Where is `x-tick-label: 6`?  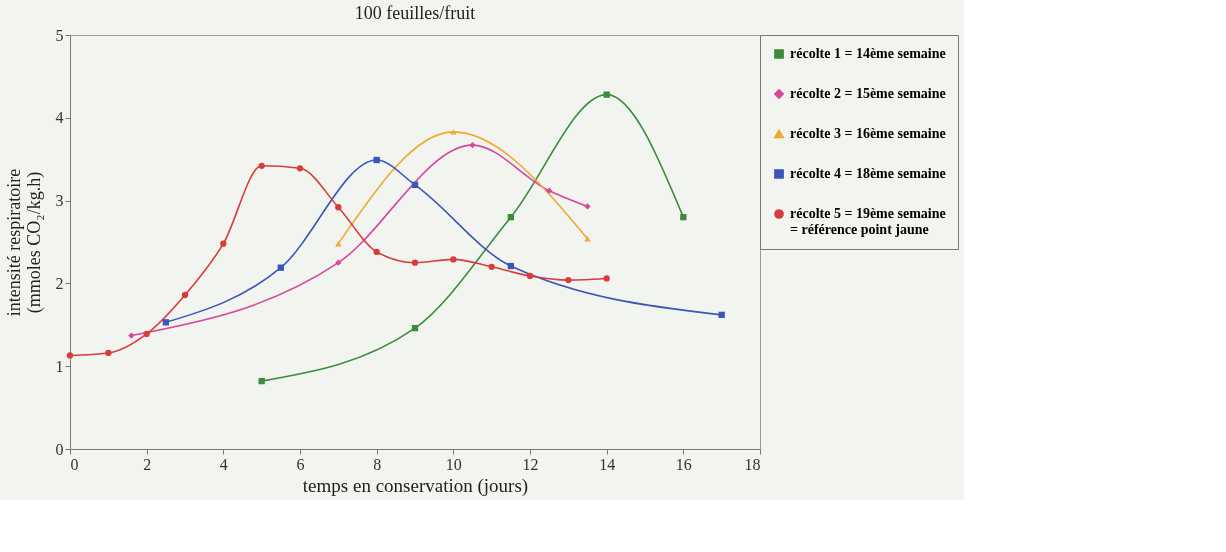
x-tick-label: 6 is located at coordinates (300, 464).